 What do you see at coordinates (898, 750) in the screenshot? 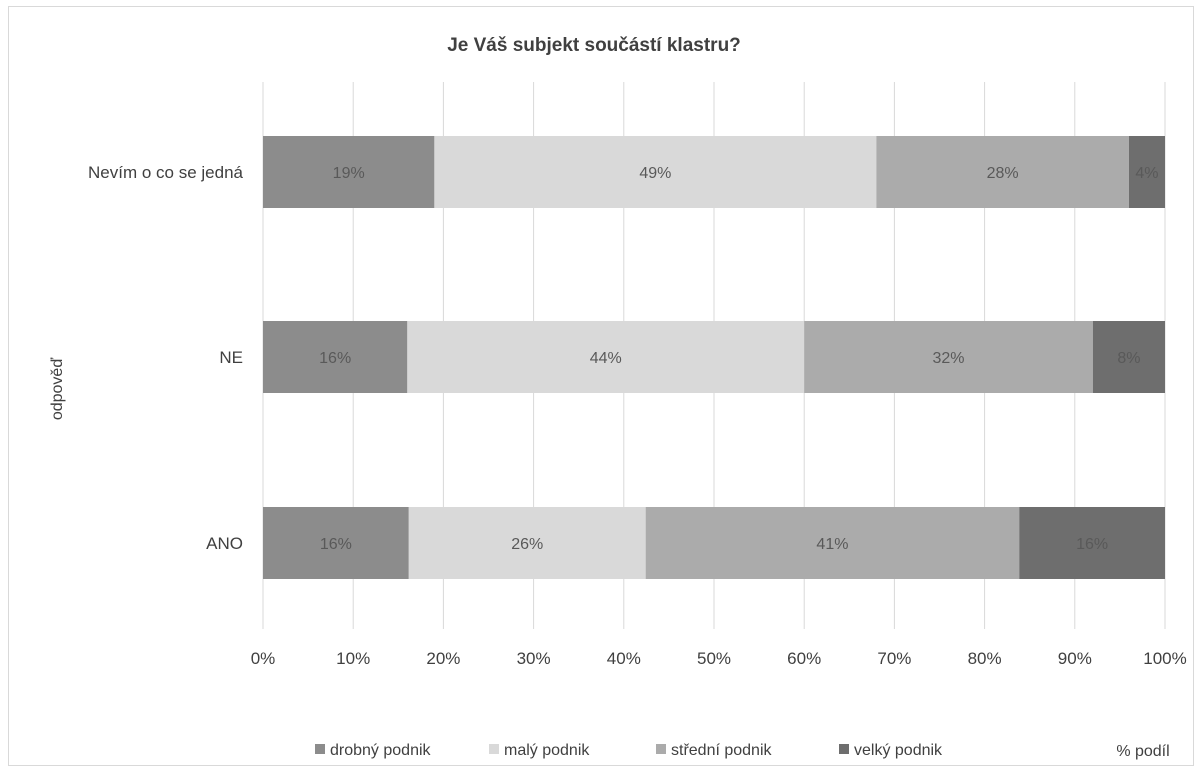
I see `legend-label: velký podnik` at bounding box center [898, 750].